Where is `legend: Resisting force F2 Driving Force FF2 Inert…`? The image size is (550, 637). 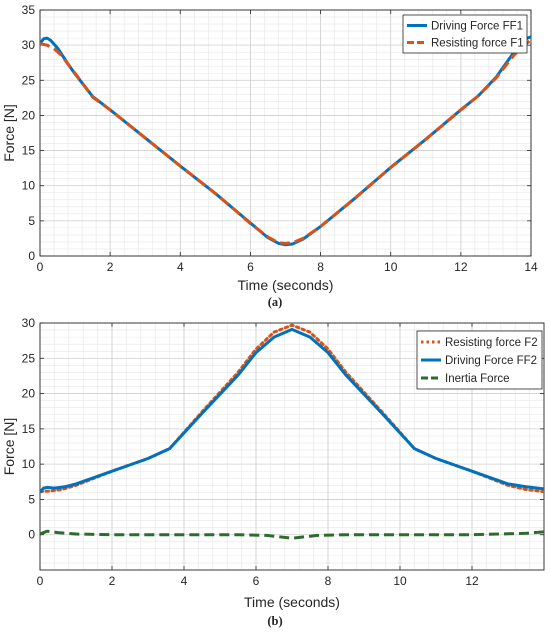
legend: Resisting force F2 Driving Force FF2 Inert… is located at coordinates (479, 360).